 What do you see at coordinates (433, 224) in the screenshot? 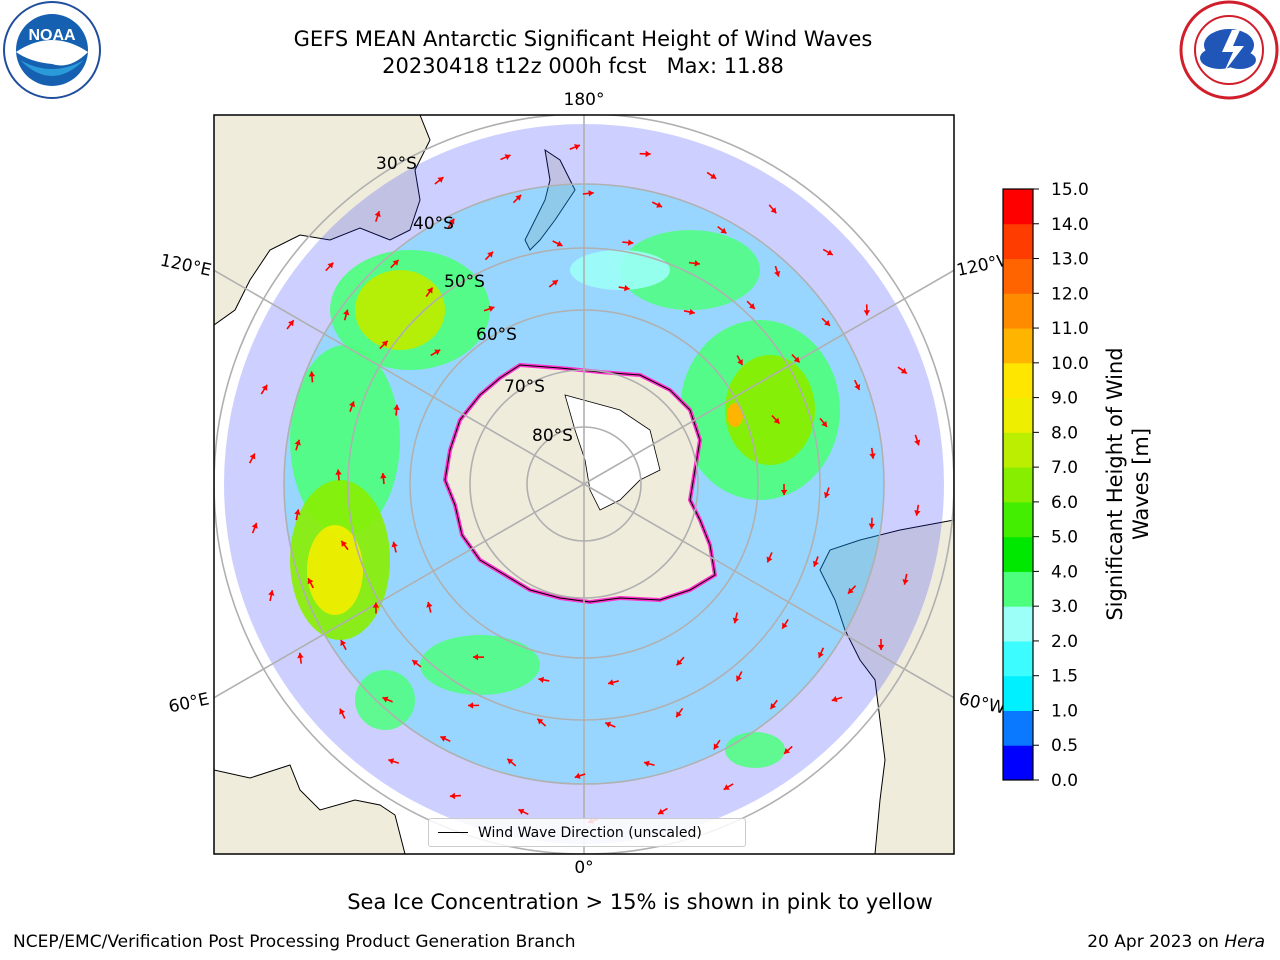
I see `lat-label-40s: 40°S` at bounding box center [433, 224].